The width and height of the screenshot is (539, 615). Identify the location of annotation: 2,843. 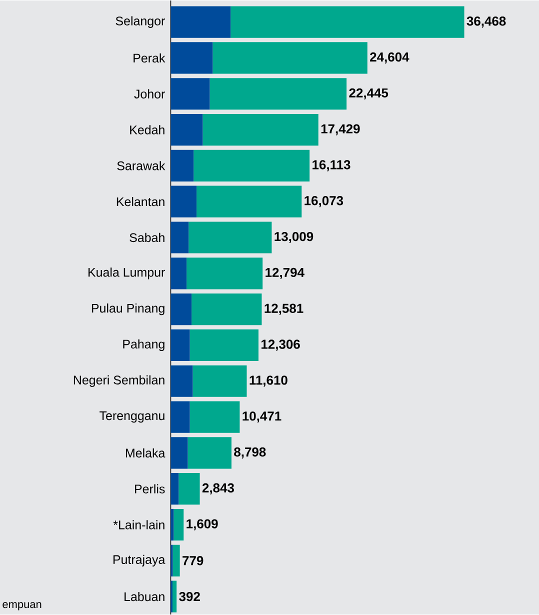
(218, 488).